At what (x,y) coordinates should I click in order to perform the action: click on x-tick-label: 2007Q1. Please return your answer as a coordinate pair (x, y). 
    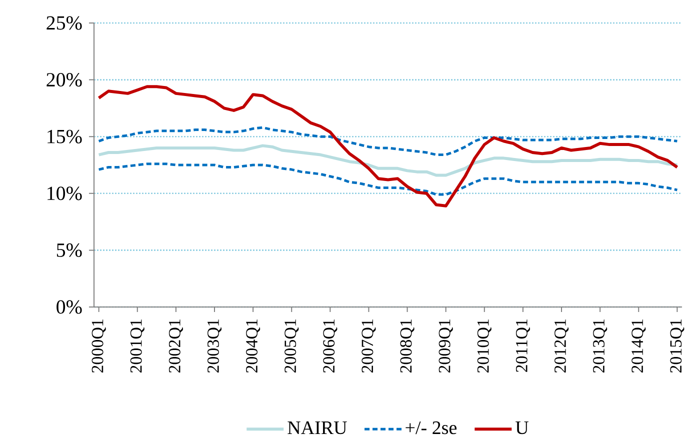
    Looking at the image, I should click on (369, 346).